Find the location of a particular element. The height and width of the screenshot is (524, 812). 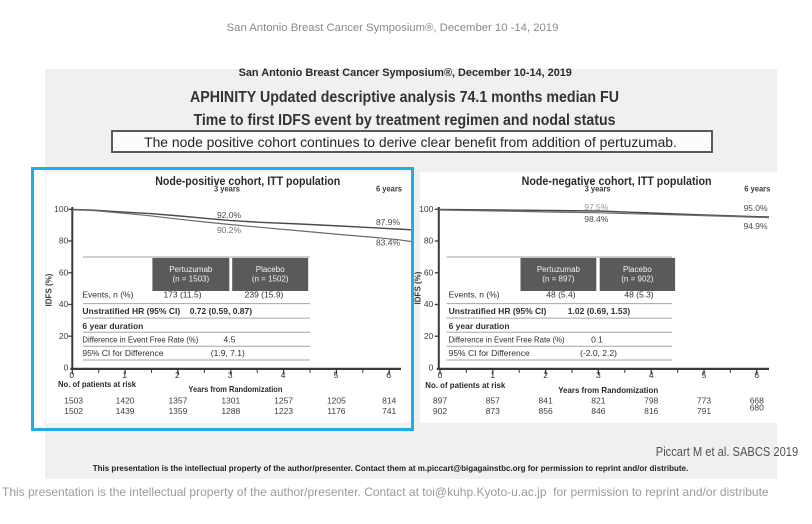

svg-text:Node-positive cohort, ITT popu: Node-positive cohort, ITT population is located at coordinates (247, 181).